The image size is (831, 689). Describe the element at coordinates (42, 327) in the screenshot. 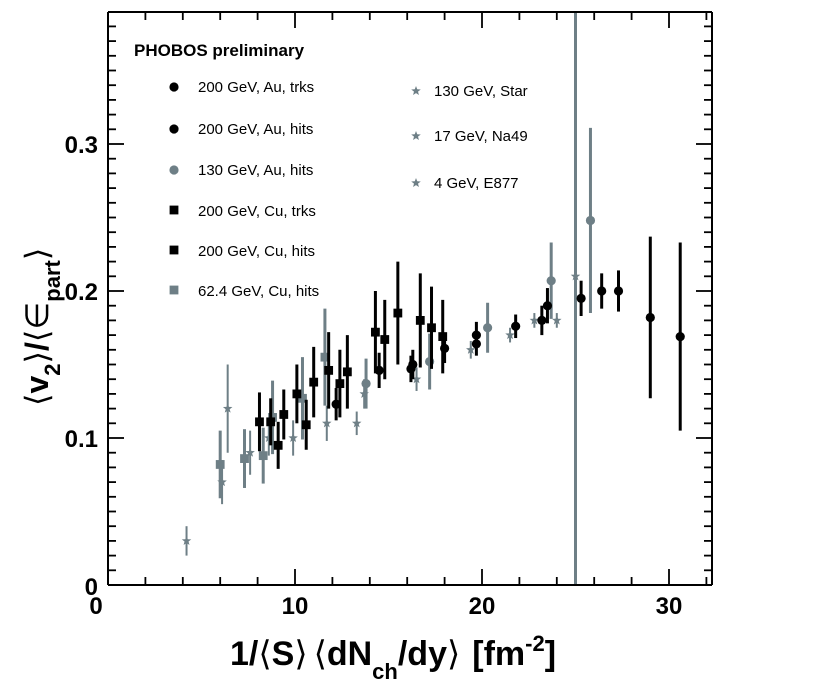

I see `y-axis-title: ⟨v2⟩/⟨∈part⟩` at that location.